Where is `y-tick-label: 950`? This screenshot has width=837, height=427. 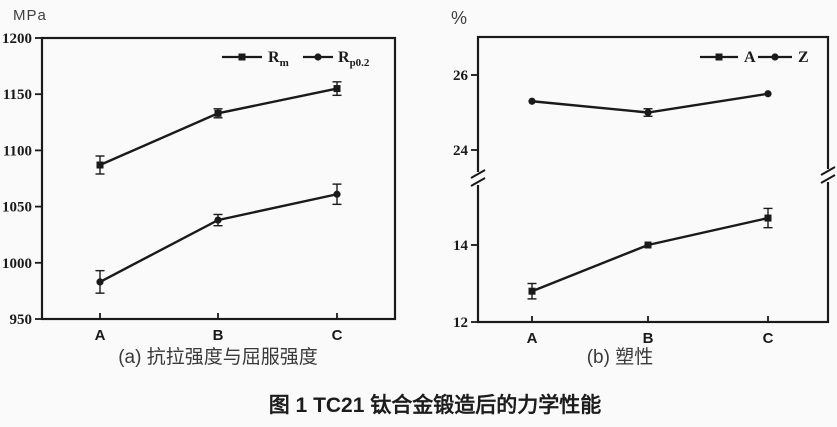 y-tick-label: 950 is located at coordinates (21, 320).